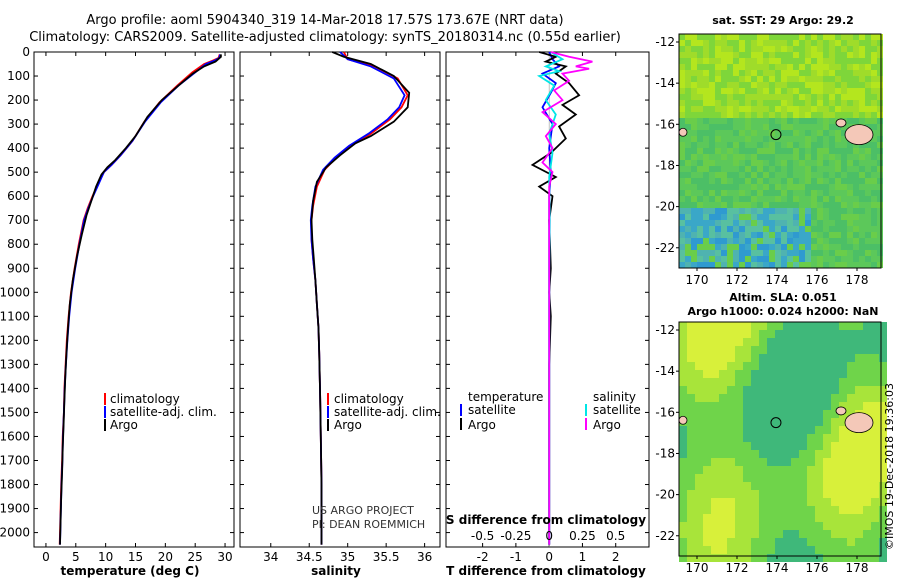 The width and height of the screenshot is (900, 580). I want to click on s-tick-label: -0.5, so click(482, 536).